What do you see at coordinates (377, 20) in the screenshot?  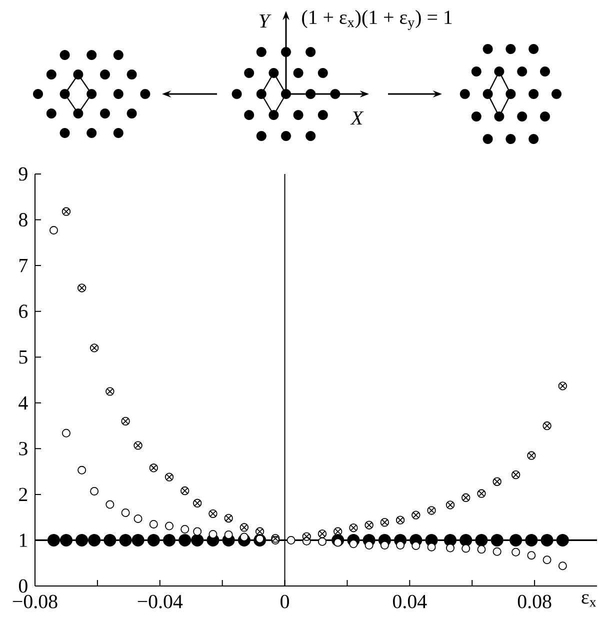 I see `text: (1 + ε$_{x}$)(1 + ε$_{y}$) = 1` at bounding box center [377, 20].